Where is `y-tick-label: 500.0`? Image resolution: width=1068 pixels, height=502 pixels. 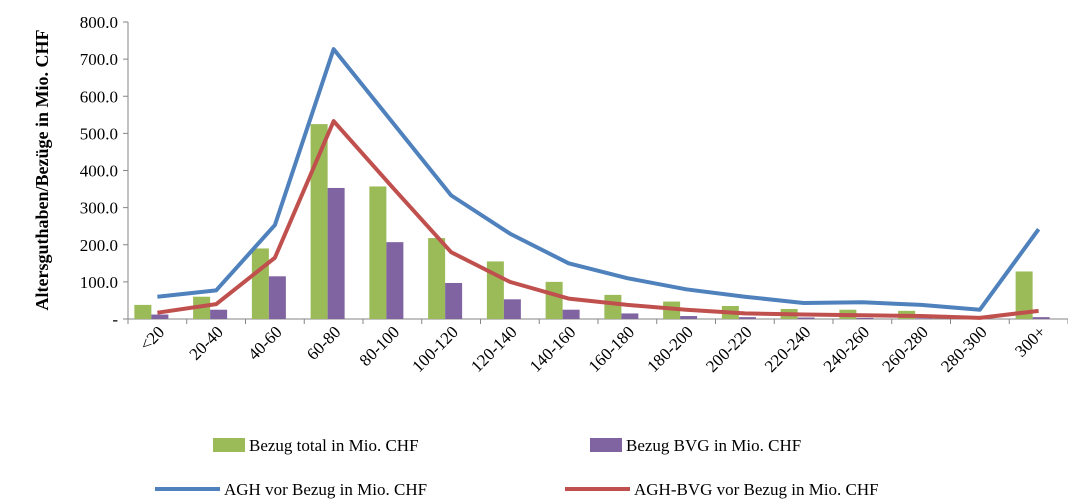 y-tick-label: 500.0 is located at coordinates (99, 133).